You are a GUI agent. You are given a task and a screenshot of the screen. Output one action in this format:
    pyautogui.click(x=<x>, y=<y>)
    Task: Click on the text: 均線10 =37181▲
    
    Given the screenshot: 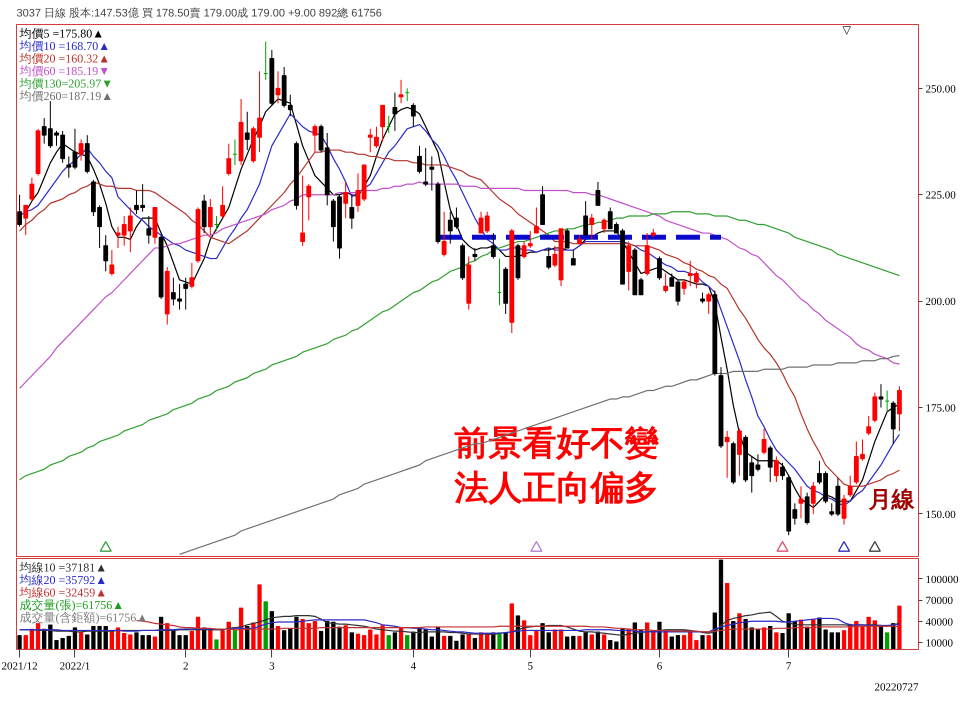 What is the action you would take?
    pyautogui.click(x=63, y=567)
    